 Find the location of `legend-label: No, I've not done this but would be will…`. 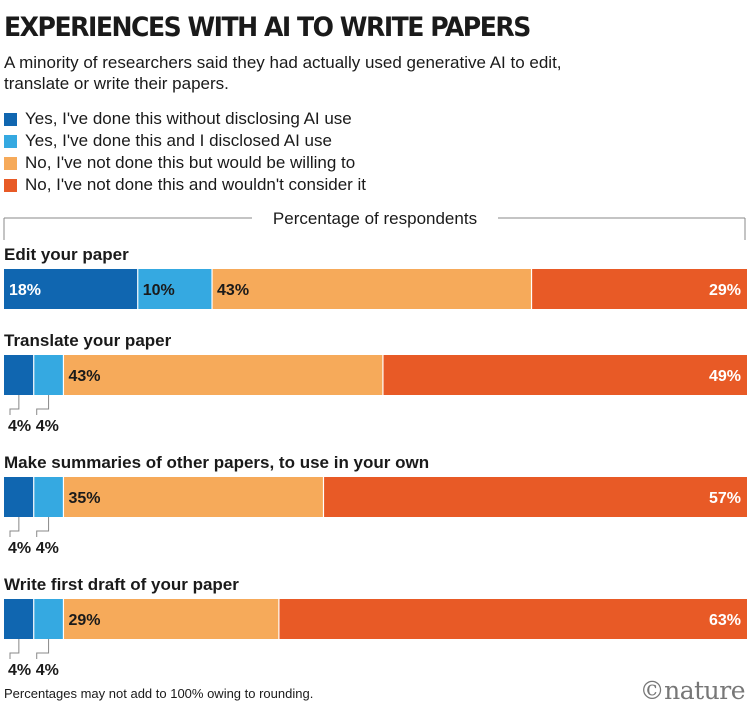

legend-label: No, I've not done this but would be will… is located at coordinates (190, 162).